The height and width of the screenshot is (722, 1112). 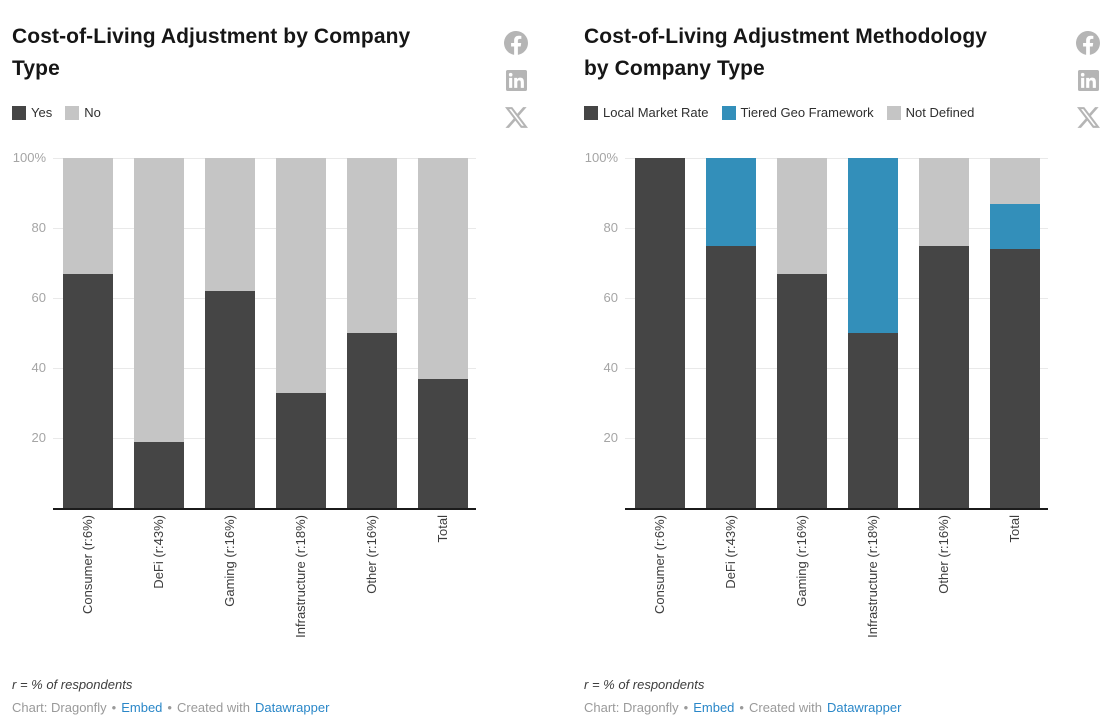 What do you see at coordinates (674, 68) in the screenshot?
I see `chart-title-line-2: by Company Type` at bounding box center [674, 68].